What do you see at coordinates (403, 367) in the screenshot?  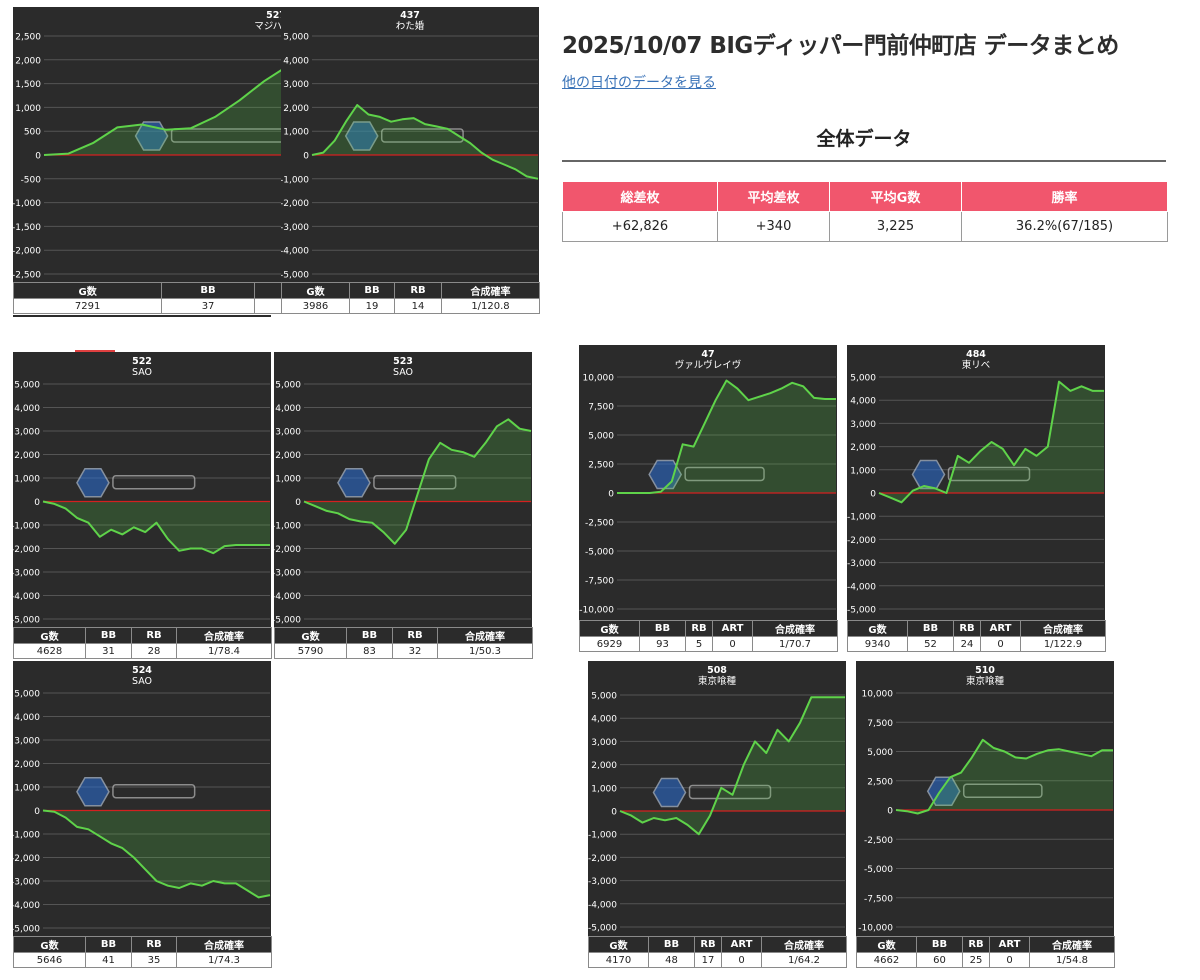 I see `chart-title: 523 SAO` at bounding box center [403, 367].